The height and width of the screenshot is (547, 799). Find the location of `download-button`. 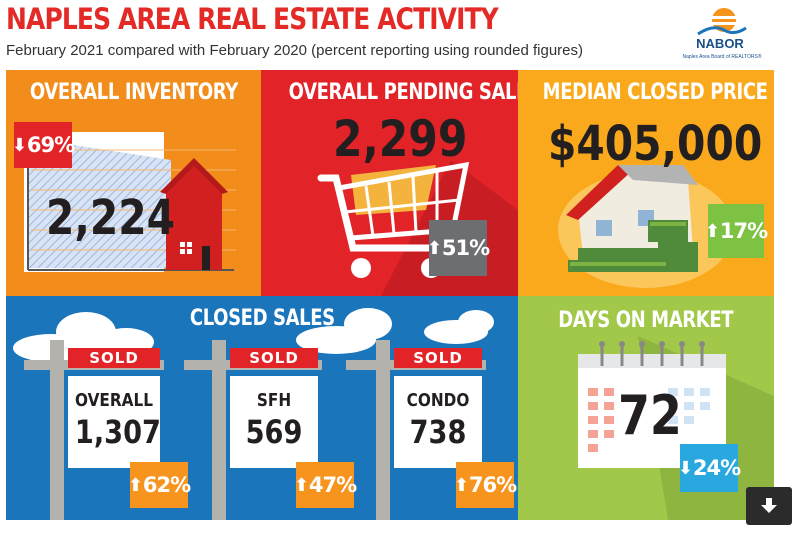

download-button is located at coordinates (769, 506).